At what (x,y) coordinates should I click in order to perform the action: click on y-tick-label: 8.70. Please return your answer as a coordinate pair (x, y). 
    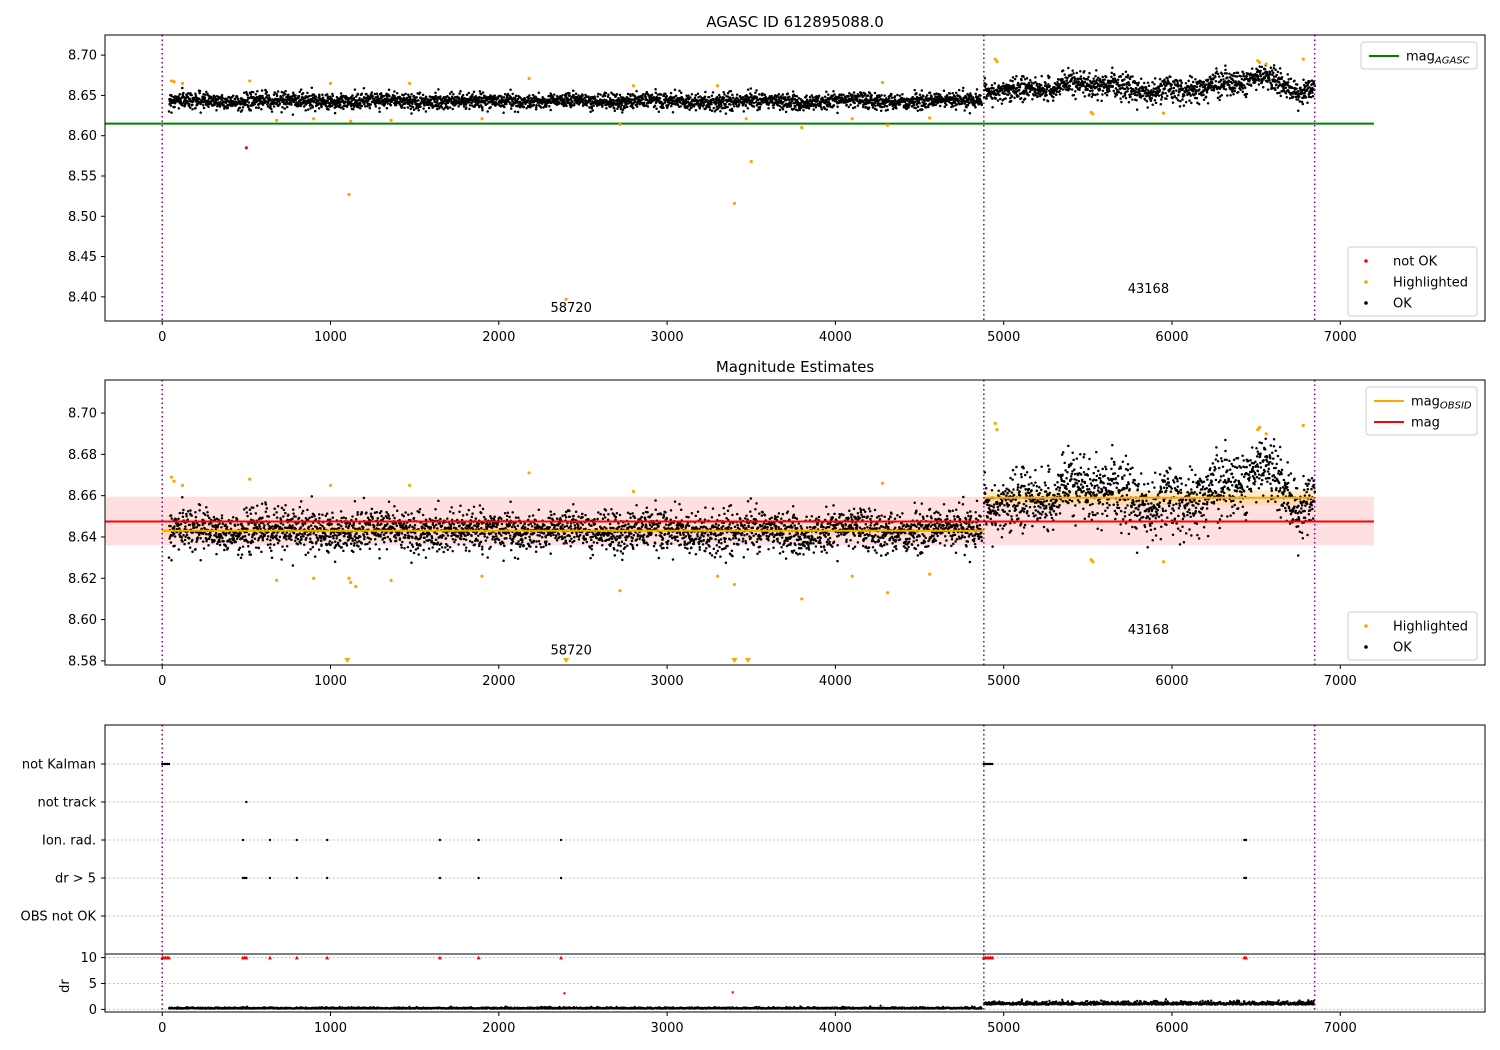
    Looking at the image, I should click on (82, 56).